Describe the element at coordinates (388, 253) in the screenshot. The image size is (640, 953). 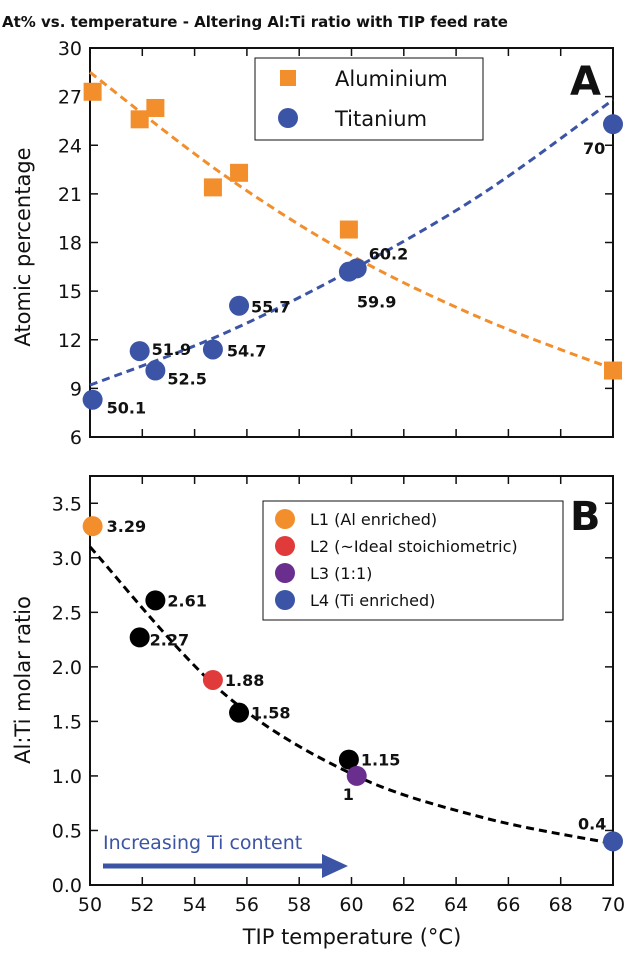
I see `titanium-point-label: 60.2` at that location.